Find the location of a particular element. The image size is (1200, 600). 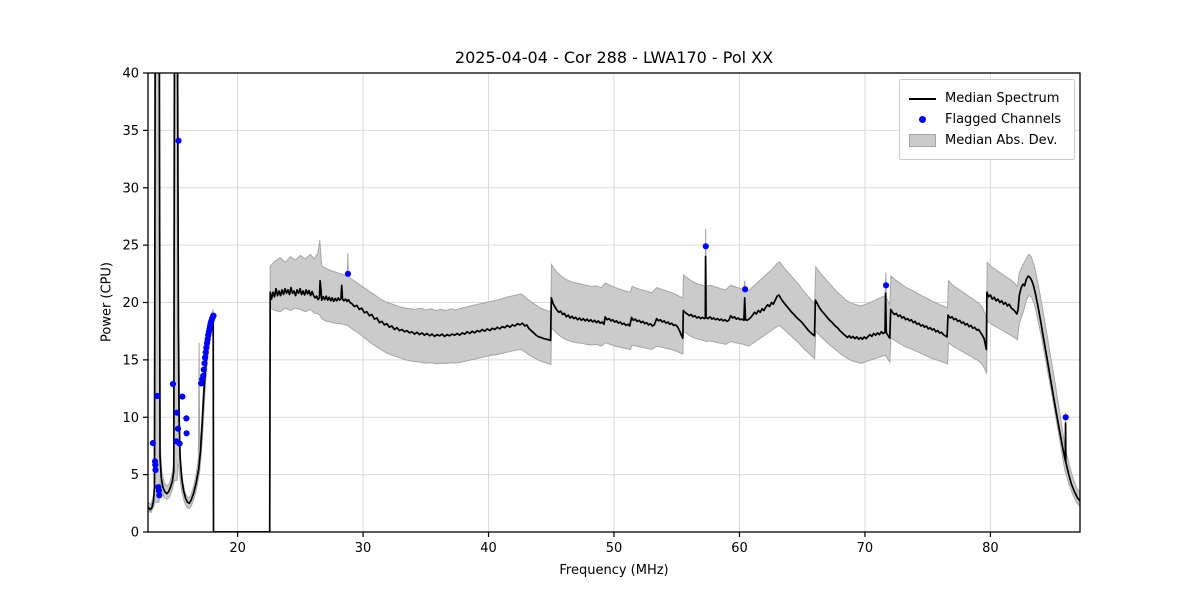

median-line-icon is located at coordinates (922, 98).